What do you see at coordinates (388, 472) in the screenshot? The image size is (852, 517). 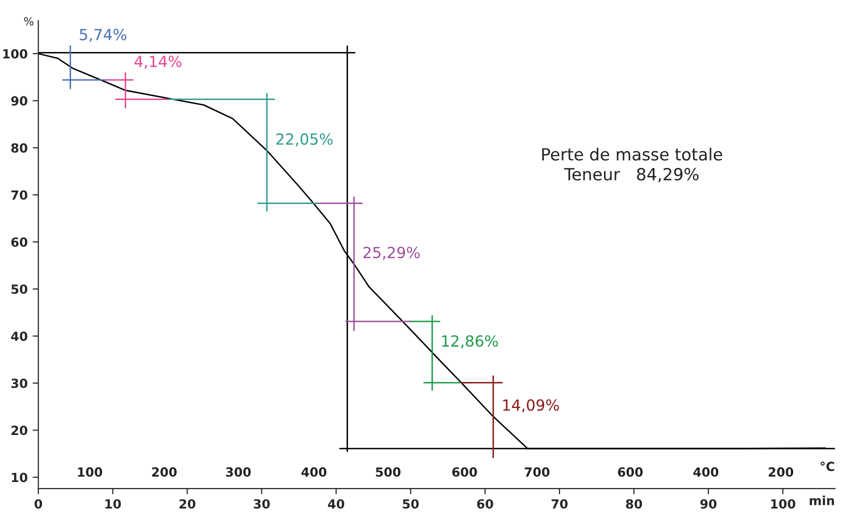 I see `annotation: 500` at bounding box center [388, 472].